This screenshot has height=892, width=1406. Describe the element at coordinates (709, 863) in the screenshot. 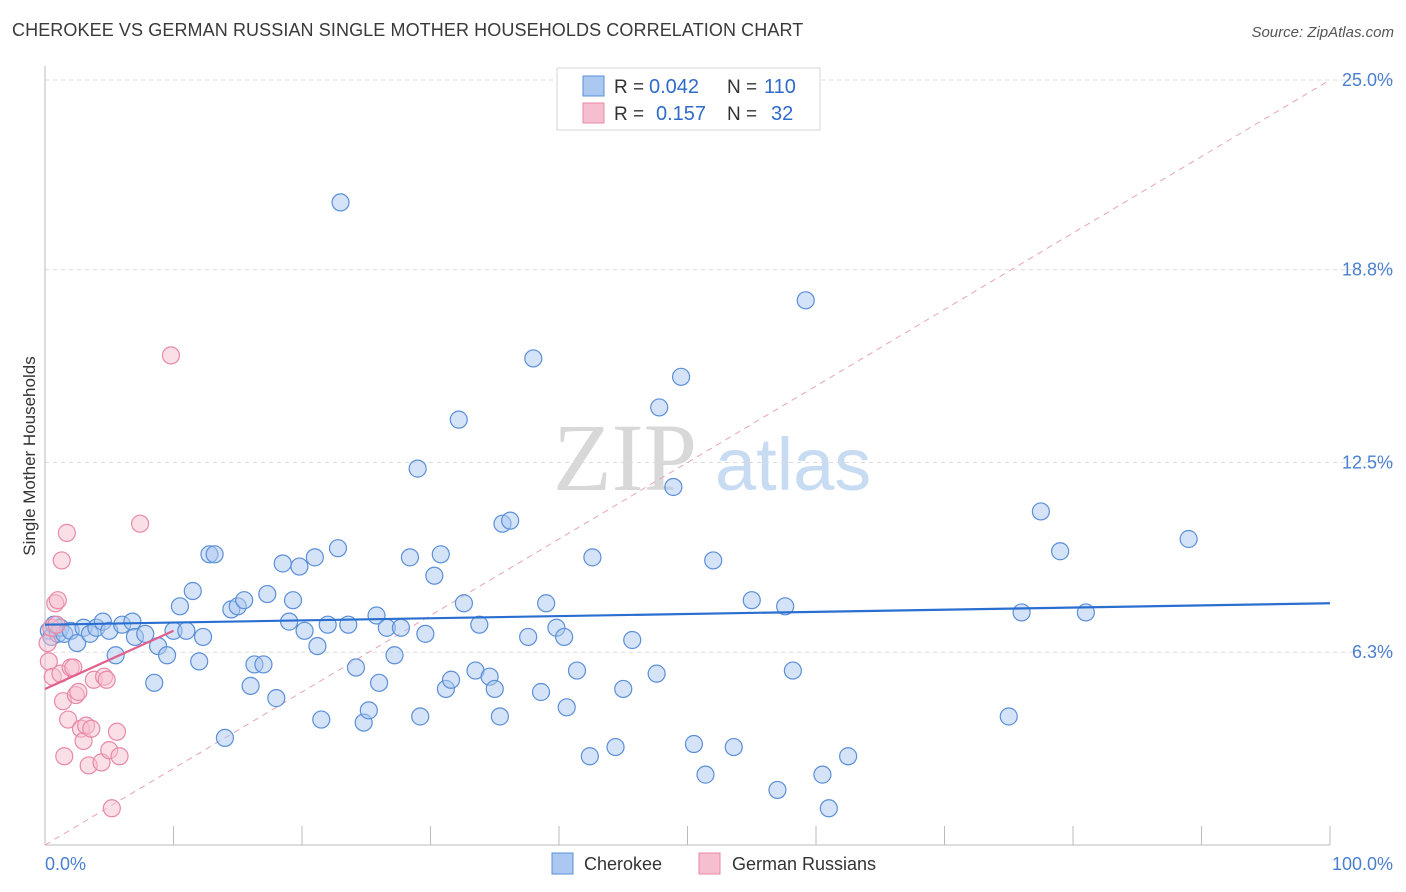

I see `bottom-legend-swatch-german-russians` at that location.